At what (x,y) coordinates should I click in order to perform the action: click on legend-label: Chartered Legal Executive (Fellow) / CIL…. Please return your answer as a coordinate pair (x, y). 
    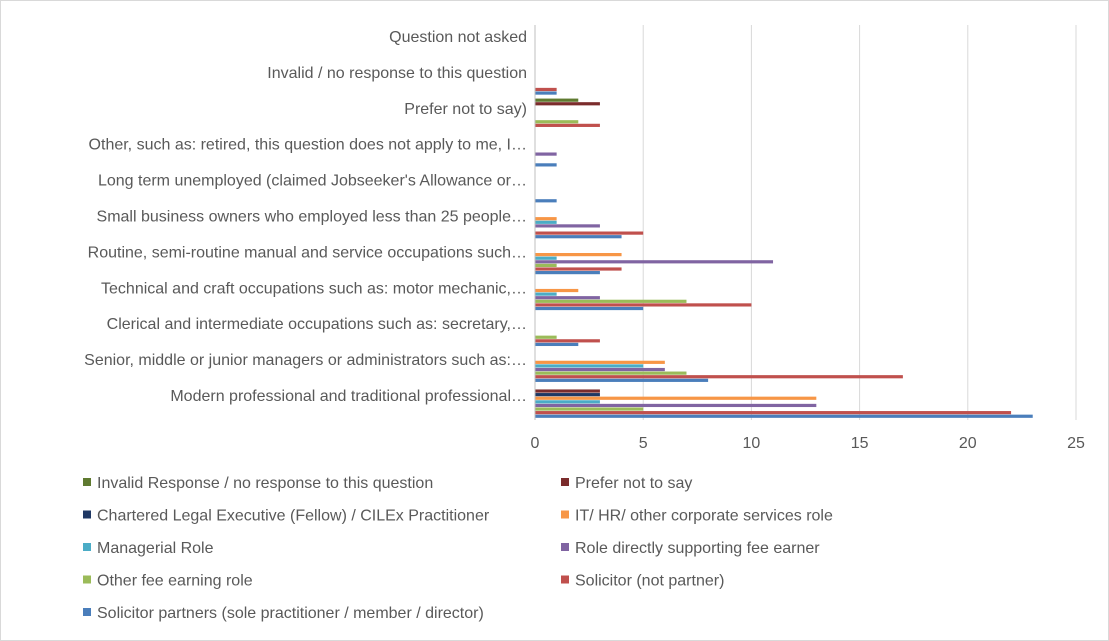
    Looking at the image, I should click on (293, 516).